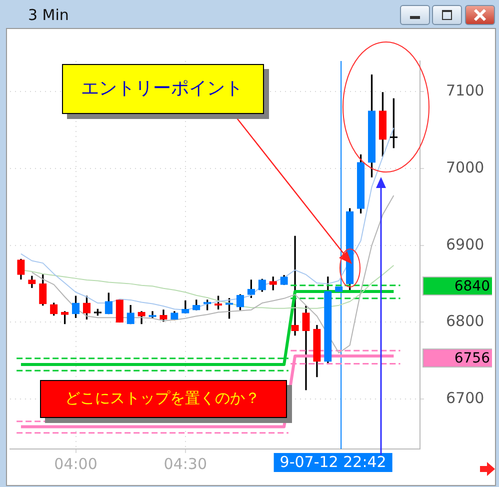 The image size is (499, 487). Describe the element at coordinates (48, 15) in the screenshot. I see `chart-title: 3 Min` at that location.